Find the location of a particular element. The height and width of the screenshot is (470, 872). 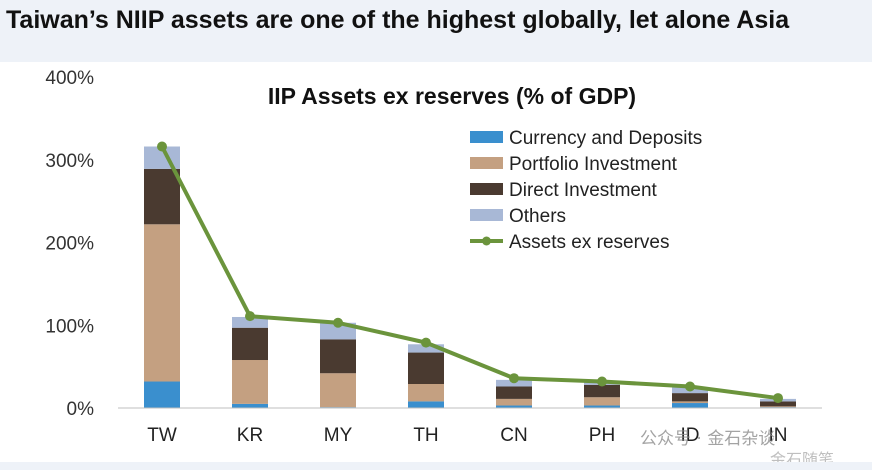

legend-label: Currency and Deposits is located at coordinates (605, 138).